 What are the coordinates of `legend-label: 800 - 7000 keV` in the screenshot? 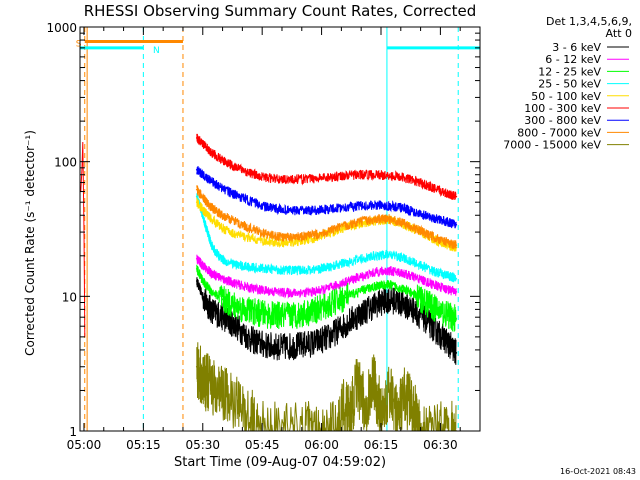 It's located at (559, 132).